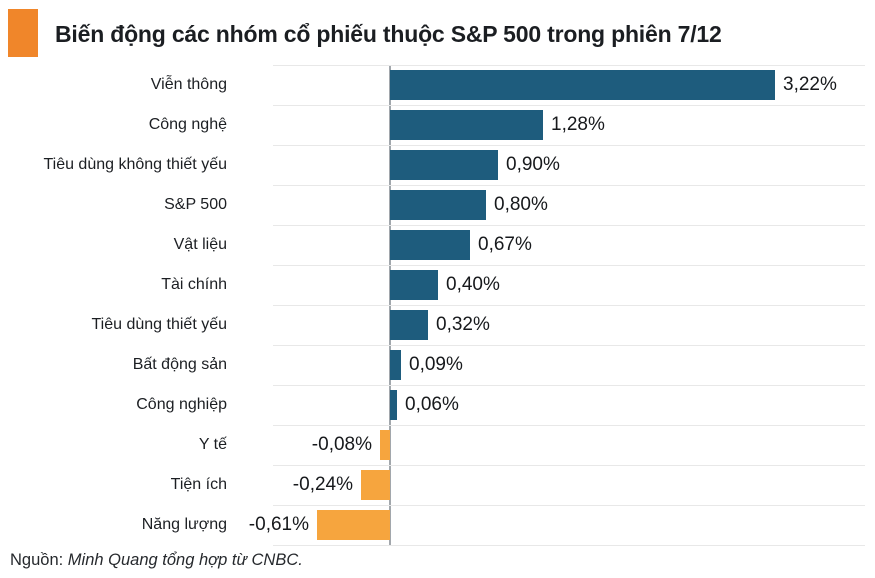 Image resolution: width=875 pixels, height=578 pixels. Describe the element at coordinates (181, 404) in the screenshot. I see `category-label: Công nghiệp` at that location.